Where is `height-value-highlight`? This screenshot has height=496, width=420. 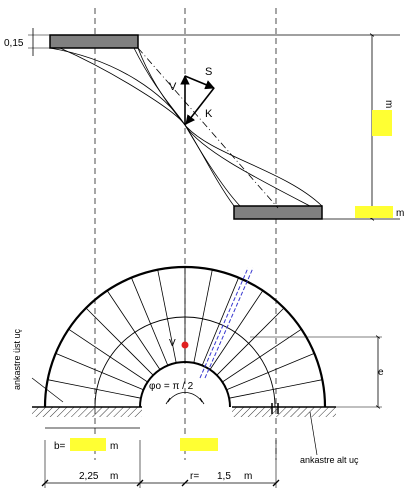
height-value-highlight is located at coordinates (382, 123).